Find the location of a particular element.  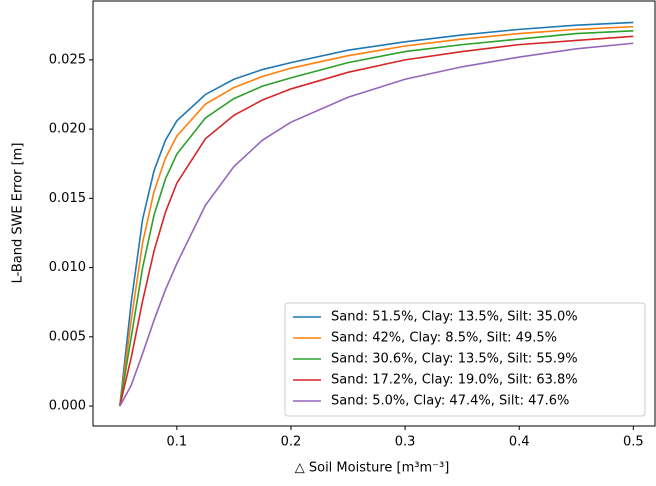

legend-label: Sand: 51.5%, Clay: 13.5%, Silt: 35.0% is located at coordinates (454, 317).